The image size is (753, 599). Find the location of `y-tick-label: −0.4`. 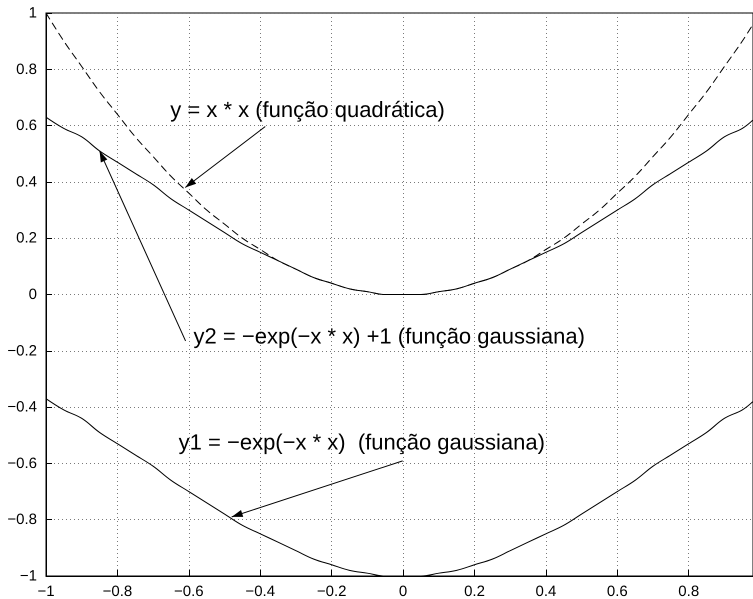

y-tick-label: −0.4 is located at coordinates (22, 407).